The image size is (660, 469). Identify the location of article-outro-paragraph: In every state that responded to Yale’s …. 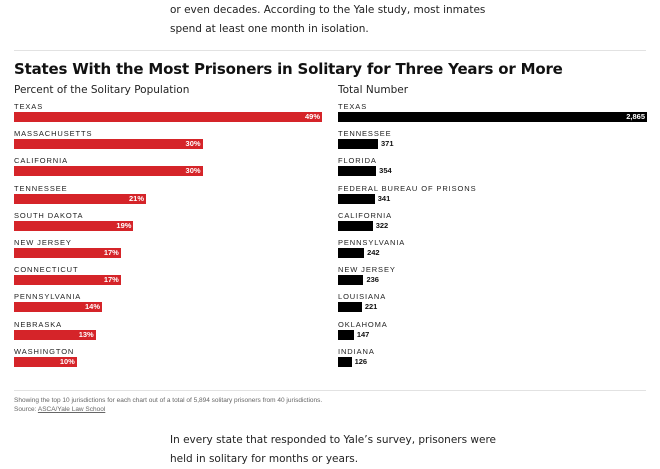
(333, 449).